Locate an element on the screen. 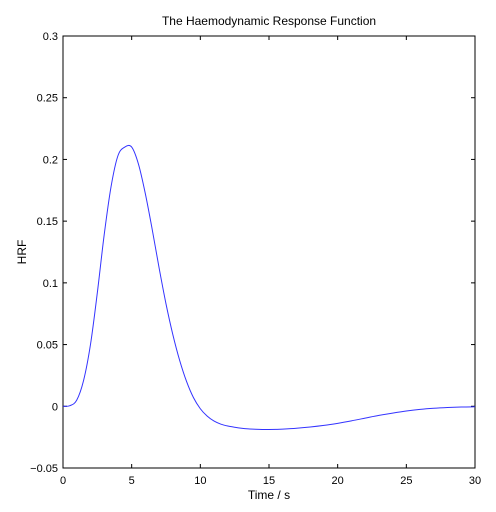 This screenshot has height=512, width=496. y-axis-label: HRF is located at coordinates (22, 252).